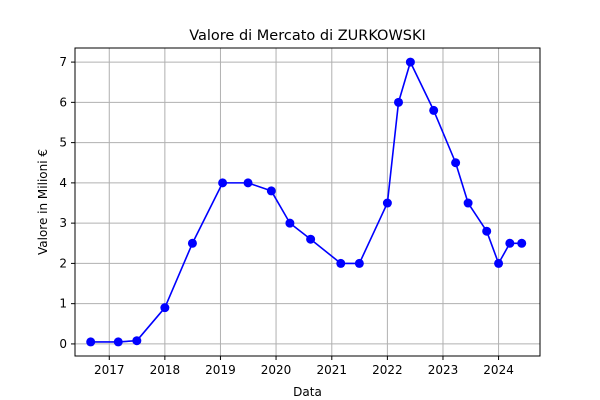  I want to click on y-axis-title: Valore in Milioni €, so click(43, 202).